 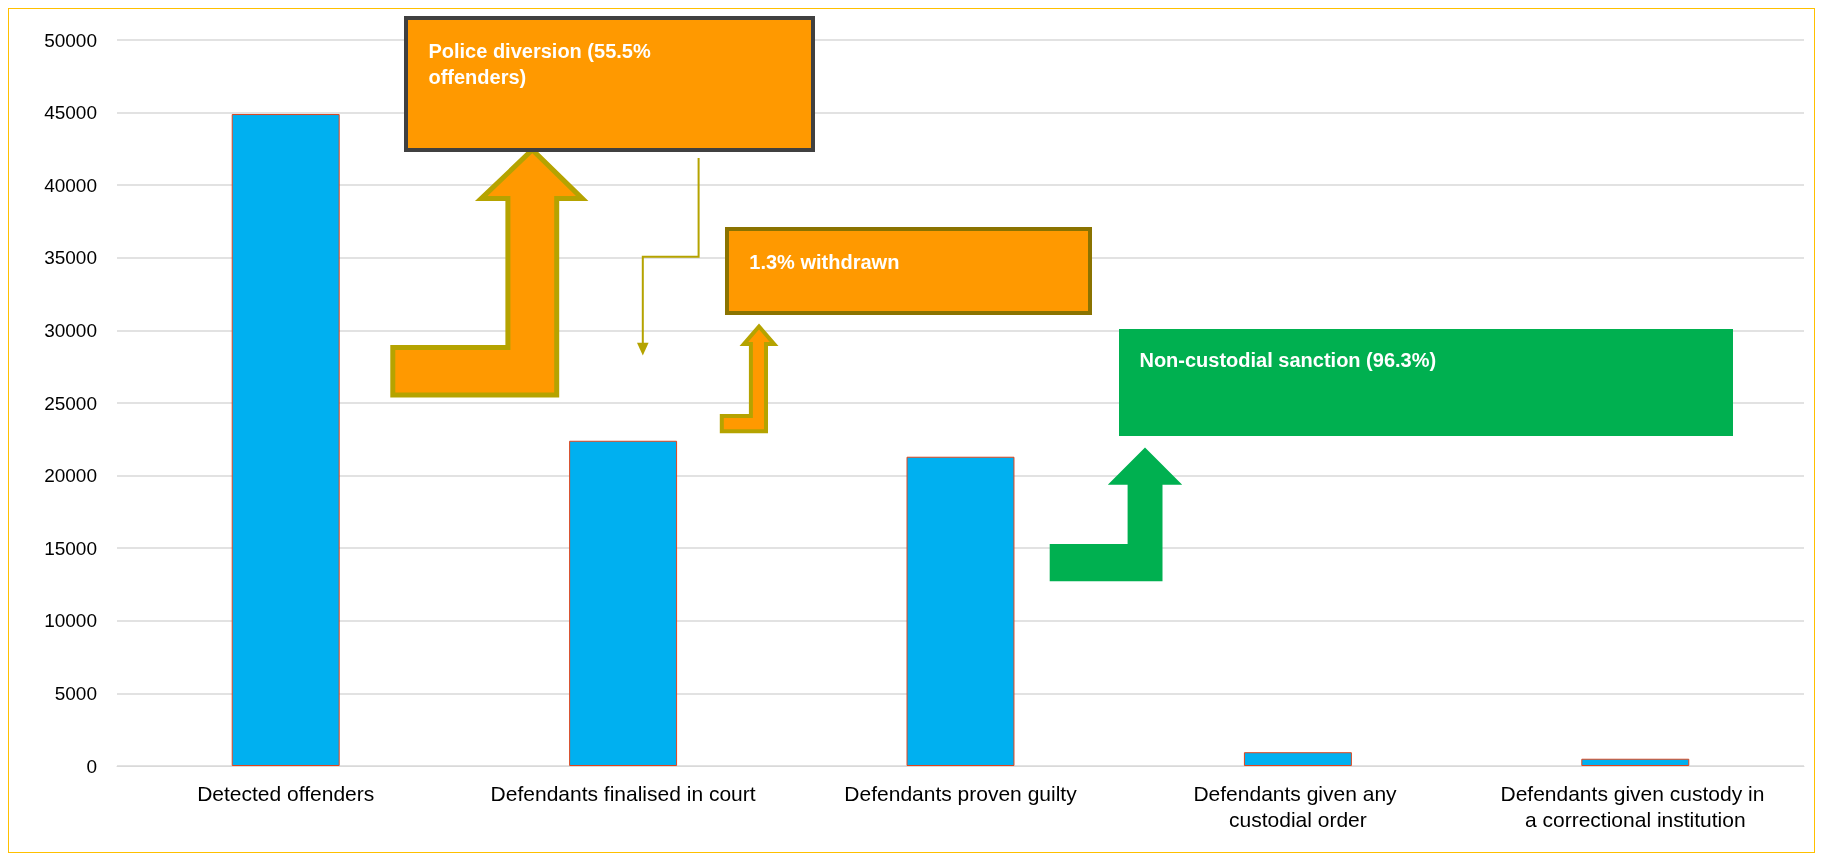 What do you see at coordinates (1426, 382) in the screenshot?
I see `callout-box: Non-custodial sanction (96.3%)` at bounding box center [1426, 382].